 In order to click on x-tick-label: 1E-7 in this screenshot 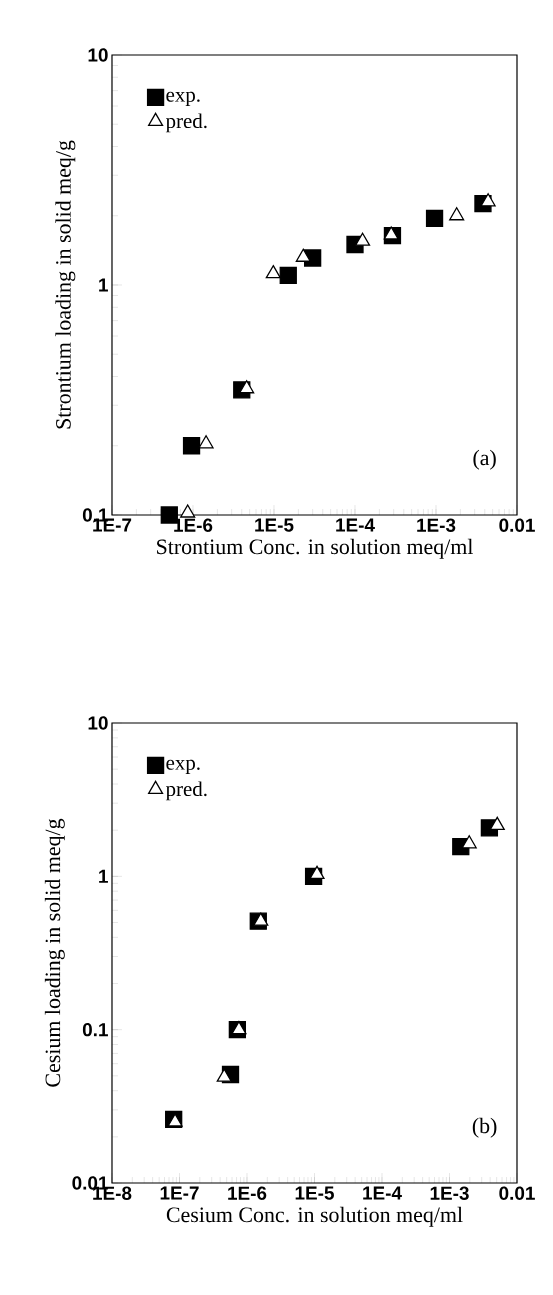, I will do `click(179, 1193)`.